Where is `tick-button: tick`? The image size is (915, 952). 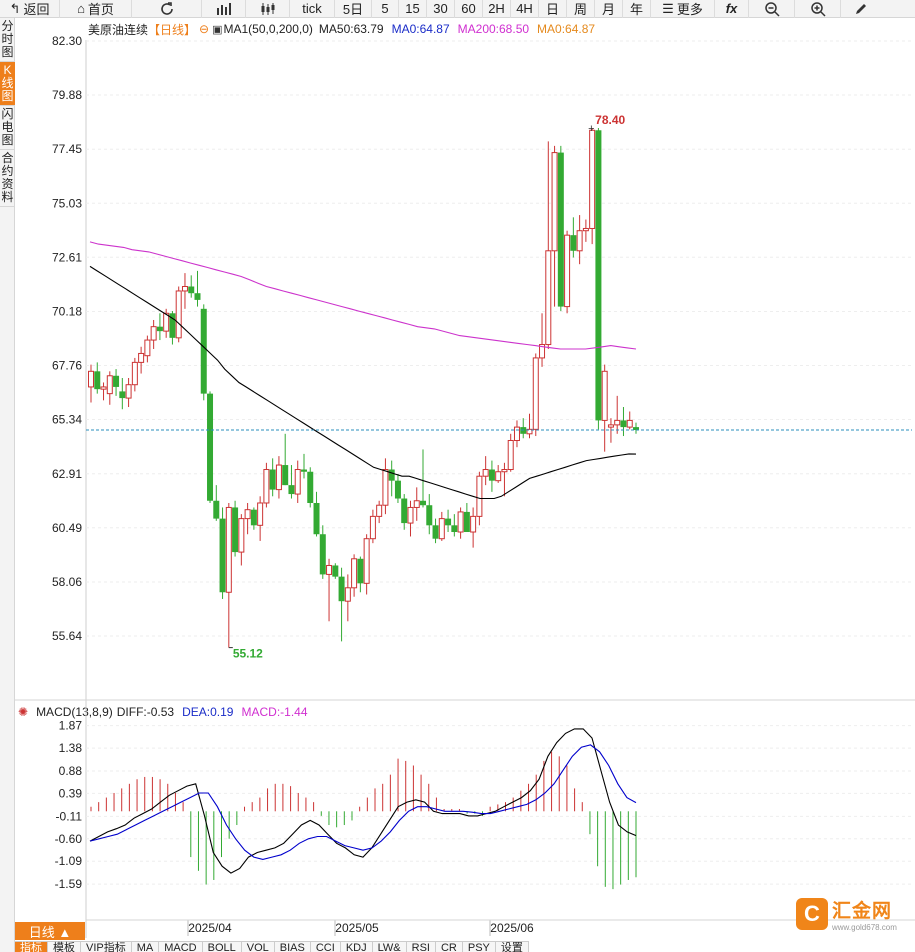 tick-button: tick is located at coordinates (312, 9).